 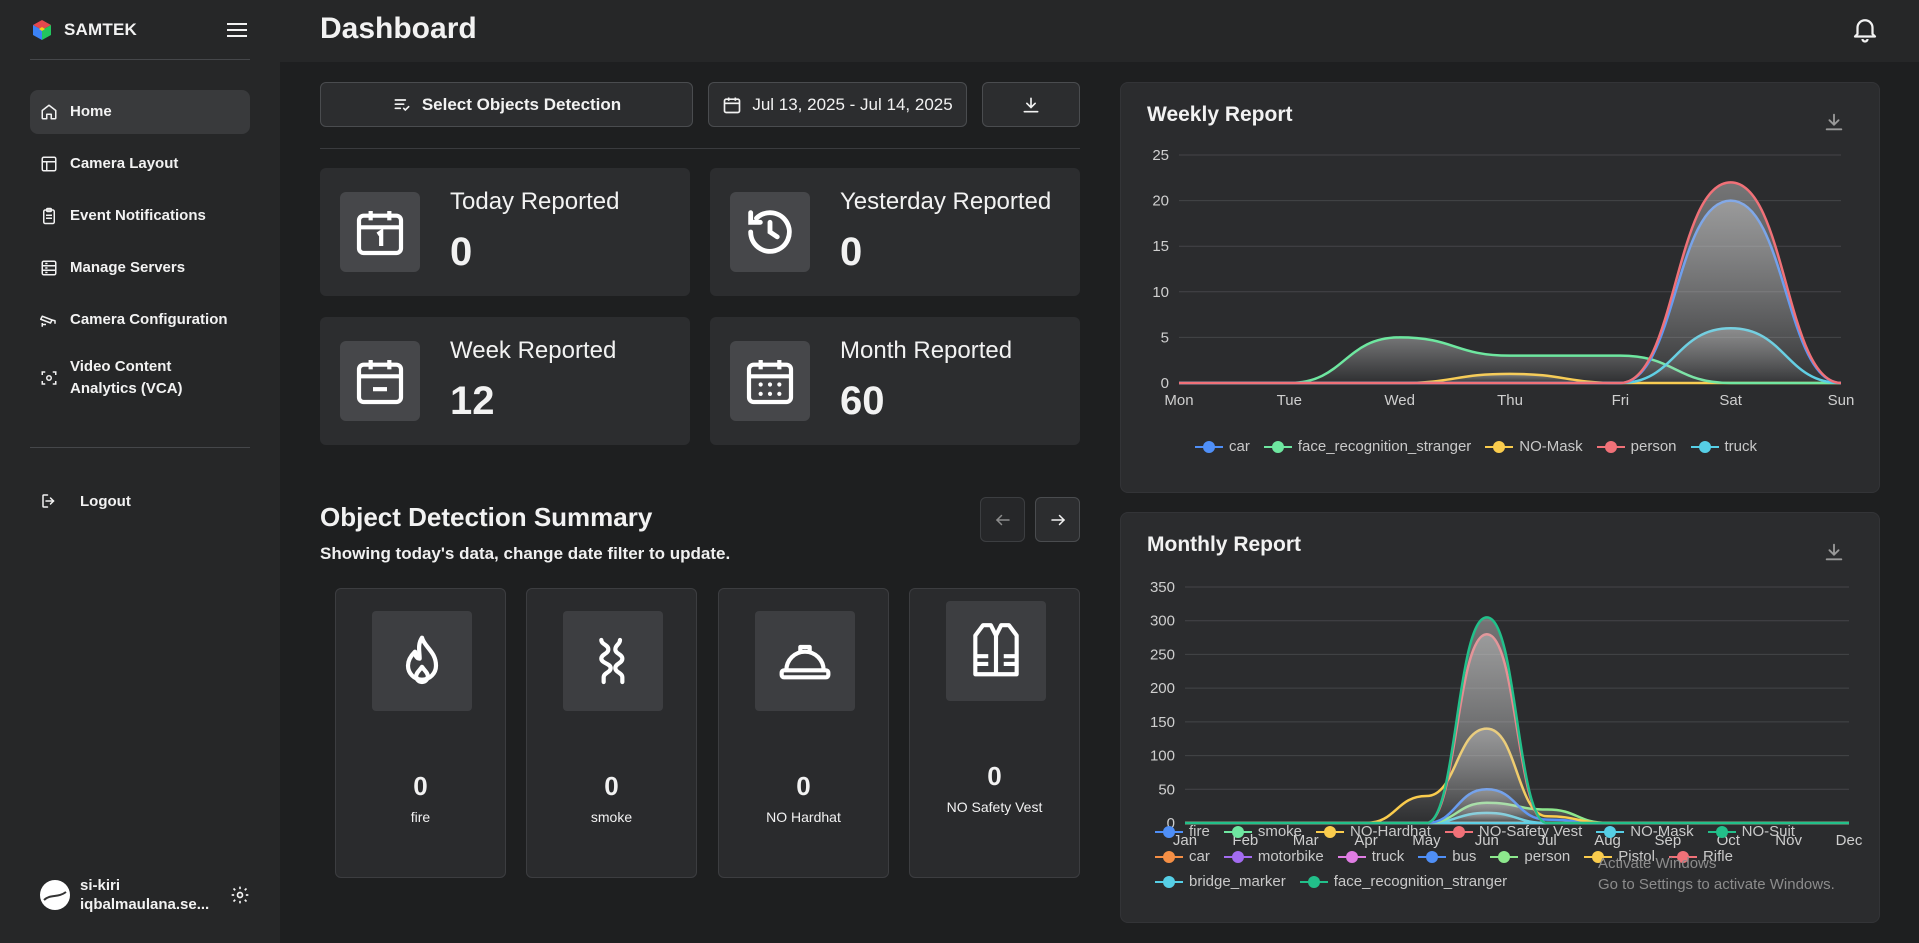 What do you see at coordinates (1165, 337) in the screenshot?
I see `y-tick-label: 5` at bounding box center [1165, 337].